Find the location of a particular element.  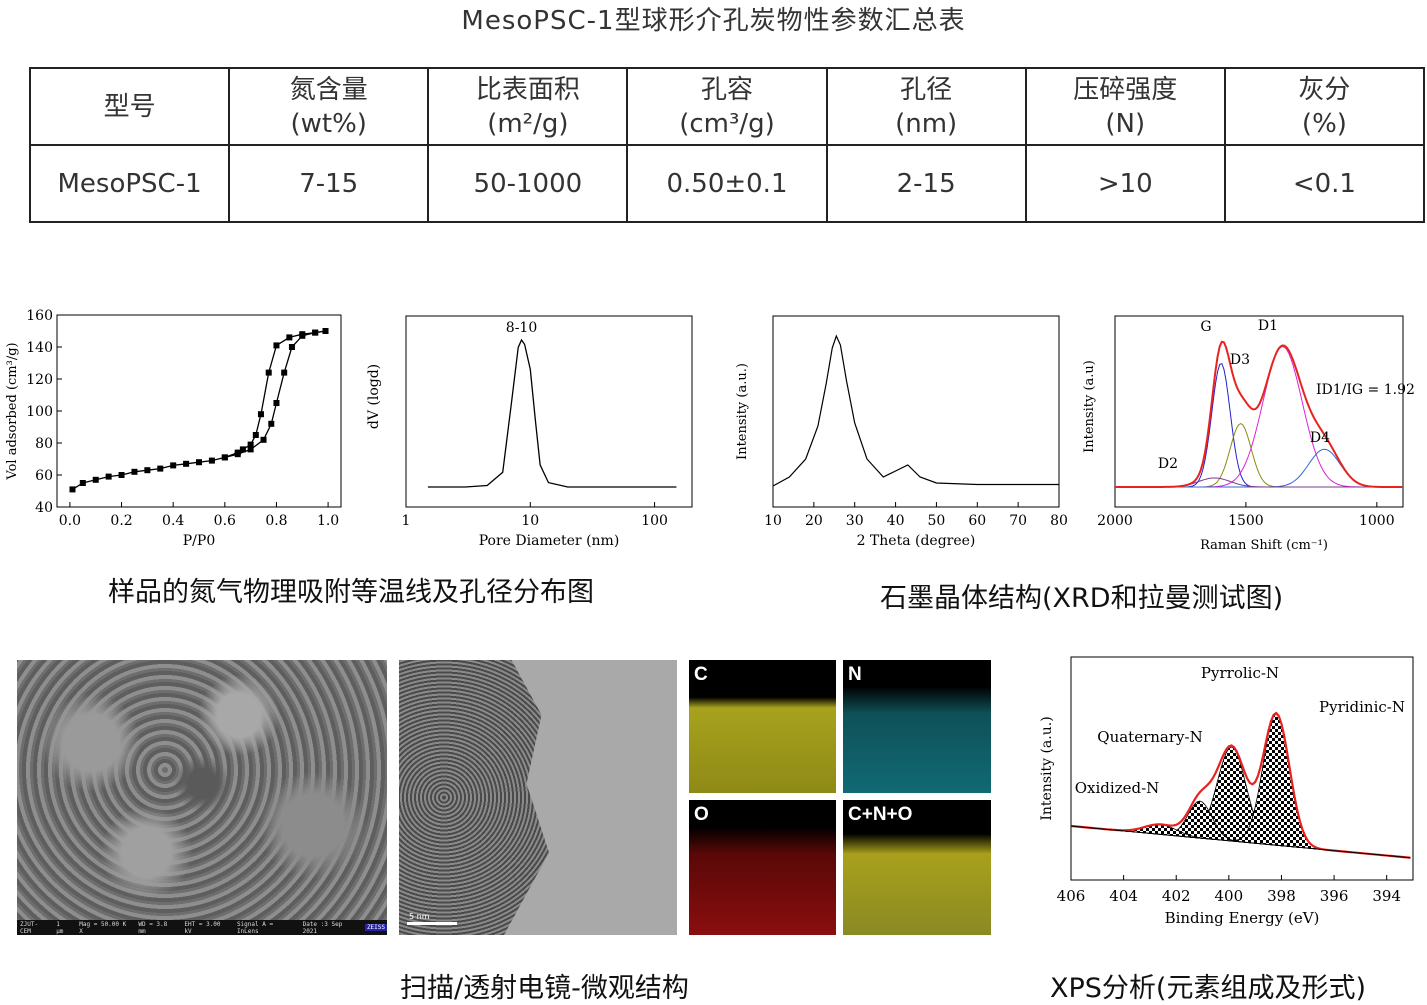

y-tick-label: 120 is located at coordinates (39, 380).